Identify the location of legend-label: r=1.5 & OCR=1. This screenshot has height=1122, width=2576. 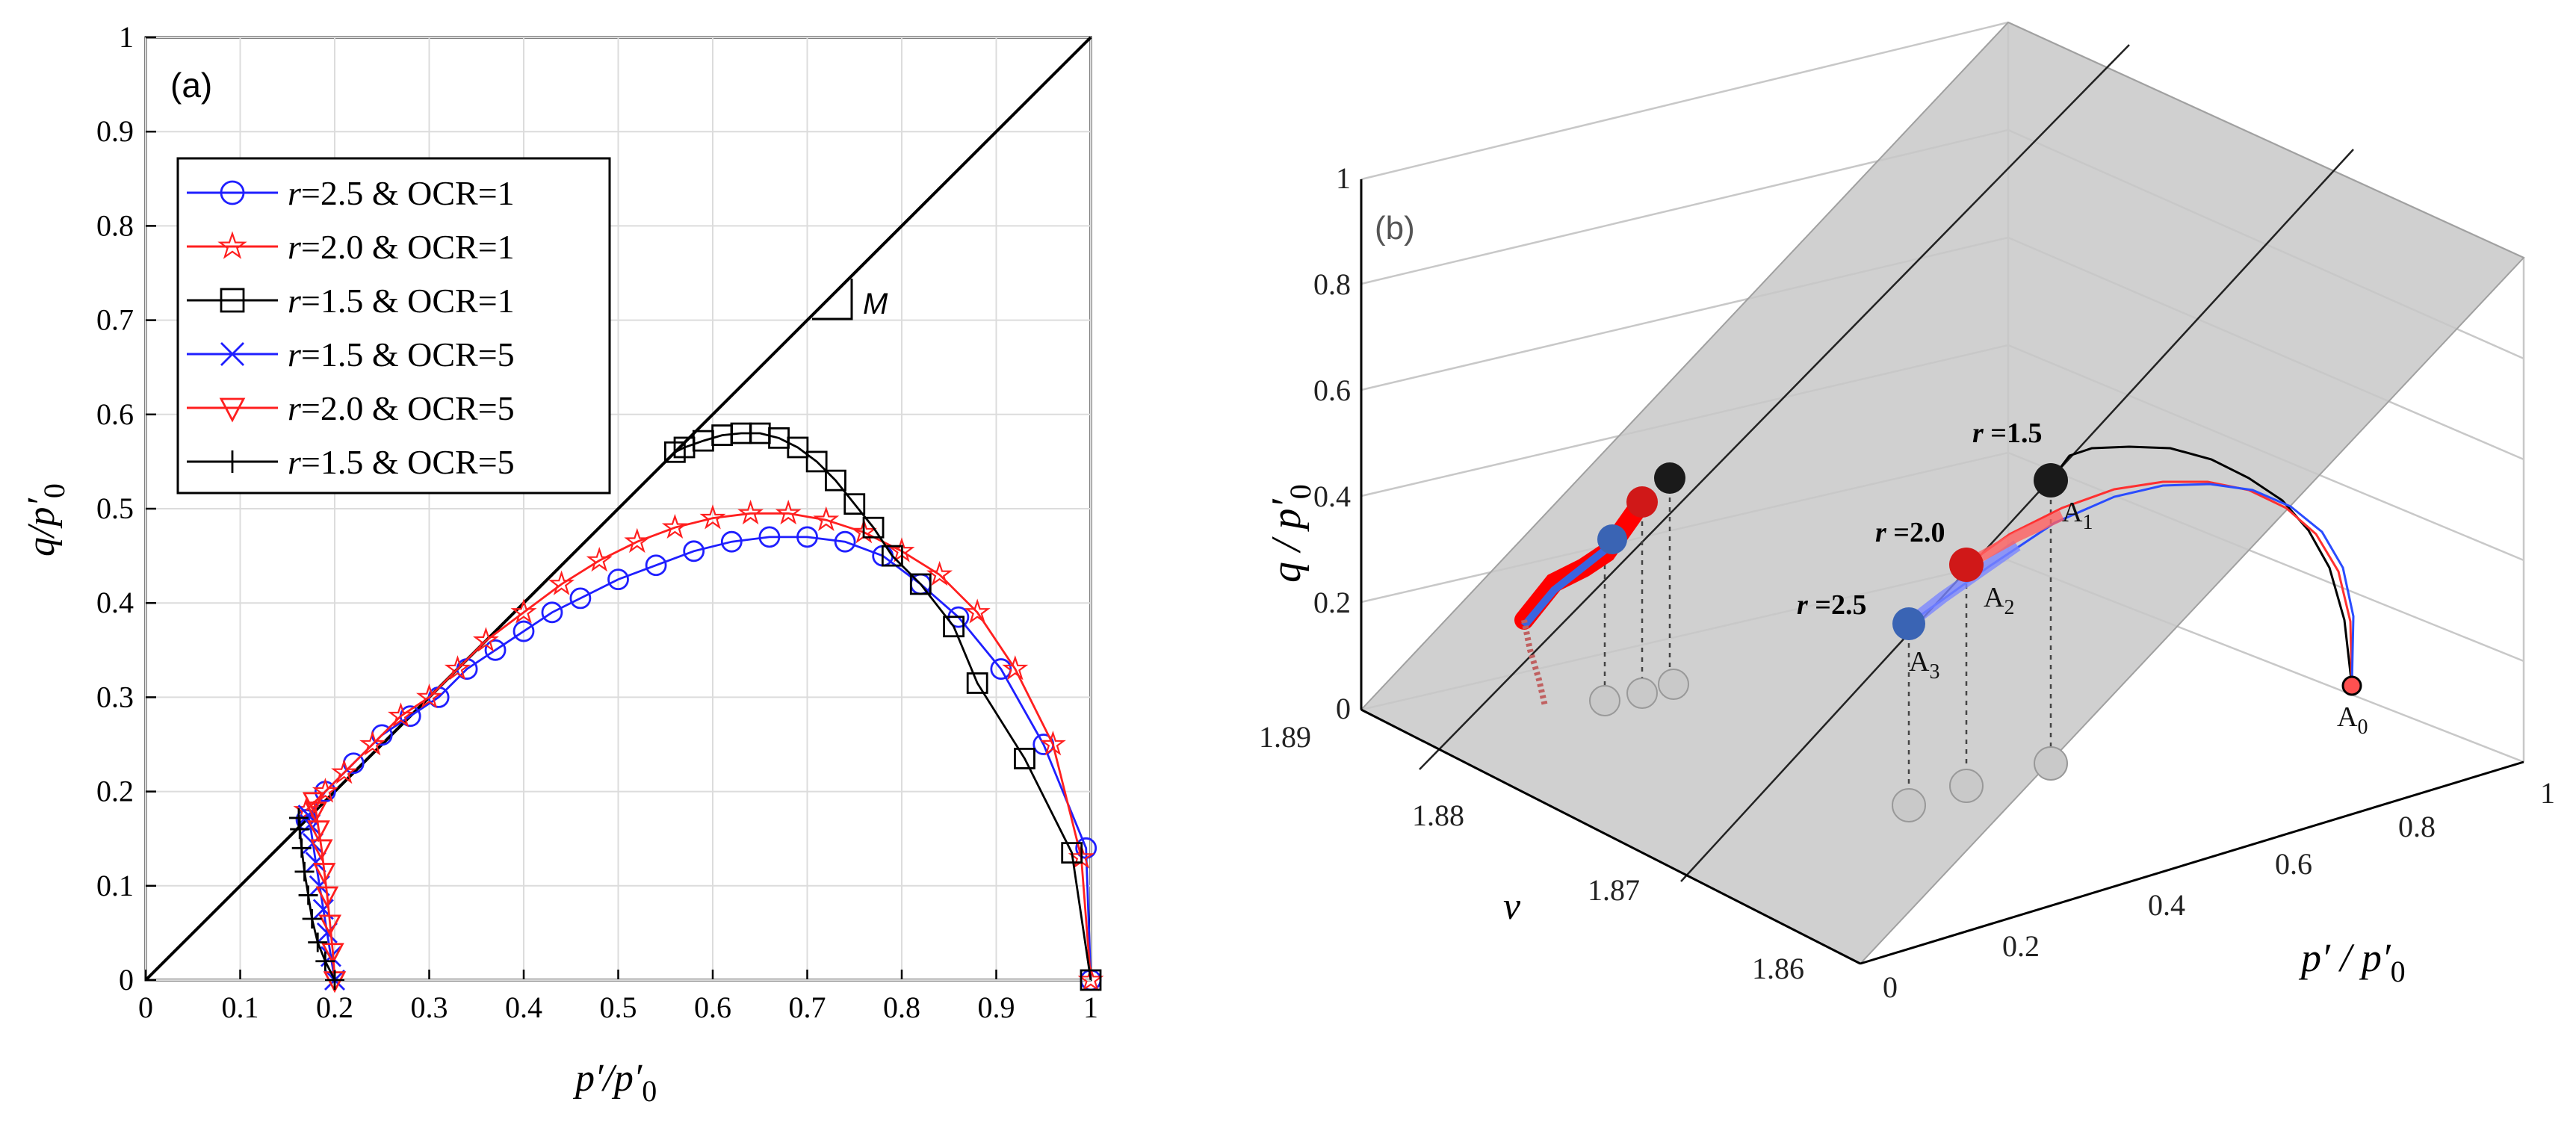
(401, 301).